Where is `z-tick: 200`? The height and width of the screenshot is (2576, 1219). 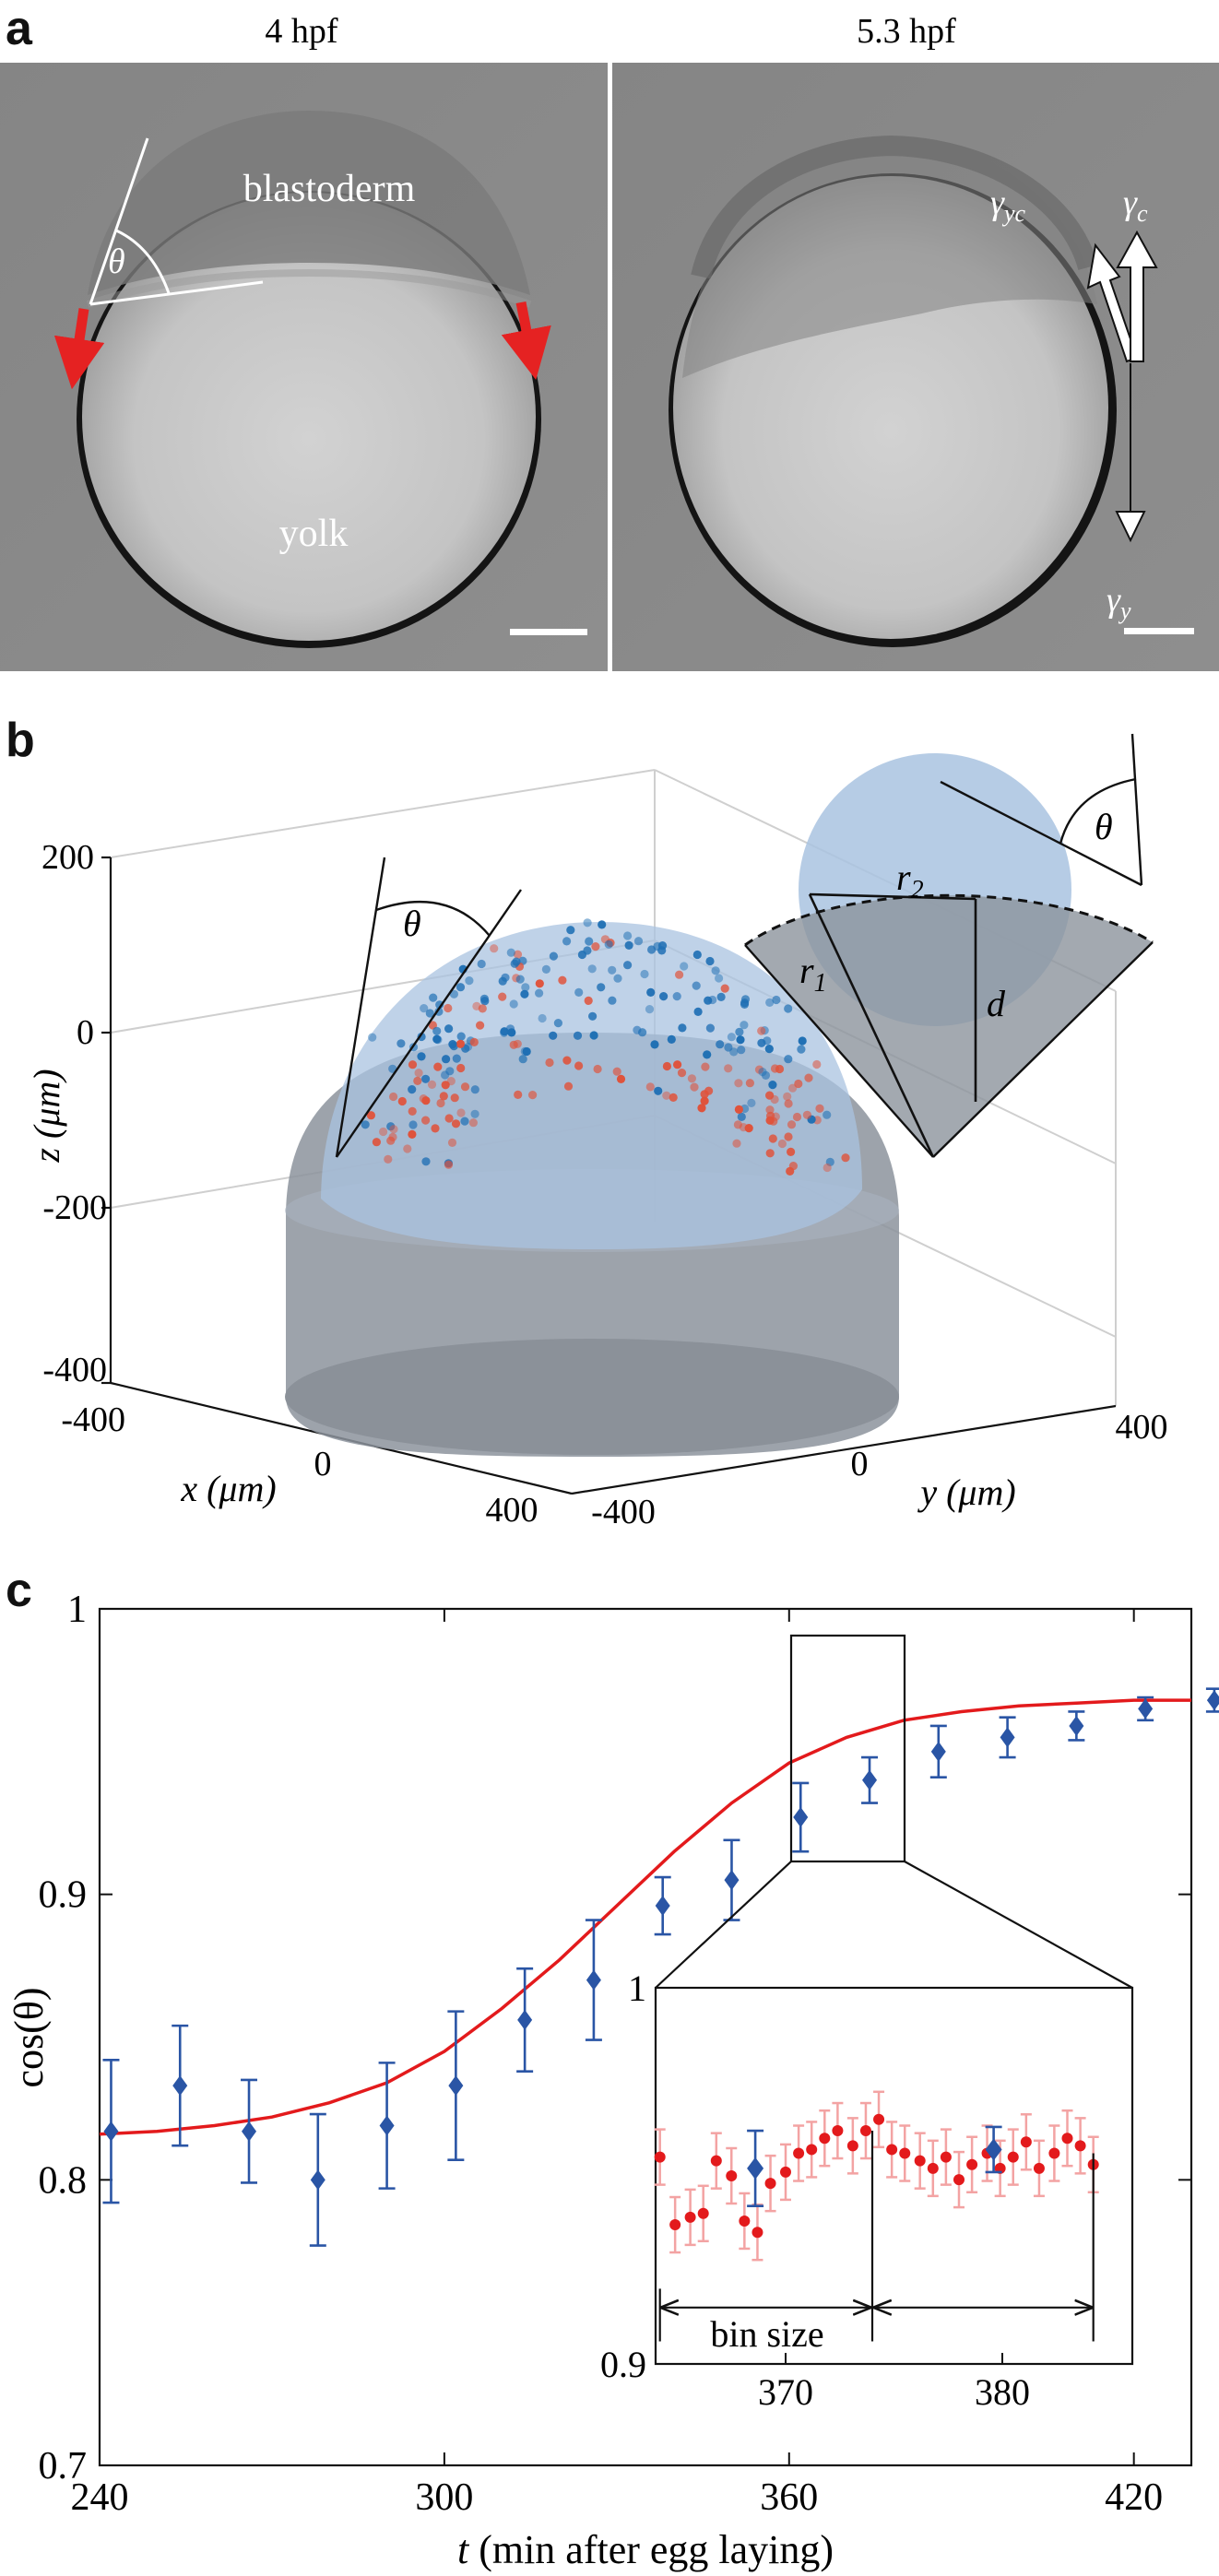 z-tick: 200 is located at coordinates (68, 857).